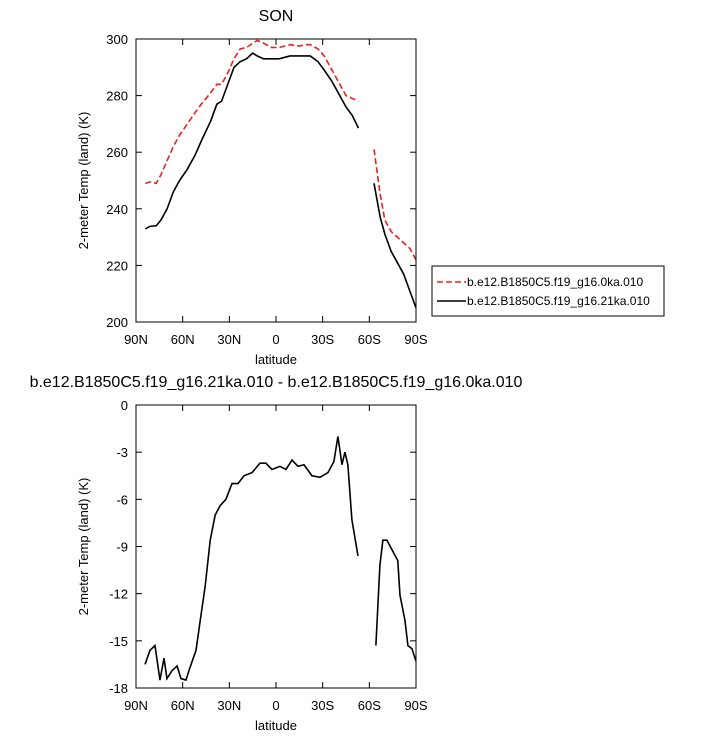 This screenshot has width=713, height=746. I want to click on chart-title: SON, so click(276, 16).